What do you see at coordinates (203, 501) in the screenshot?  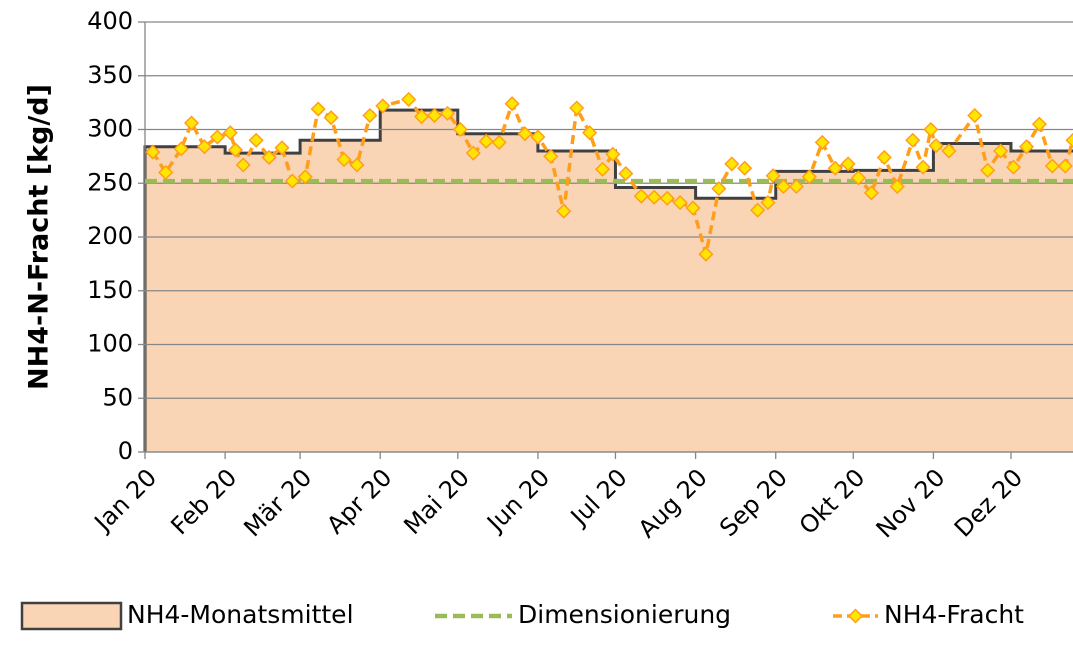 I see `x-tick-label: Feb 20` at bounding box center [203, 501].